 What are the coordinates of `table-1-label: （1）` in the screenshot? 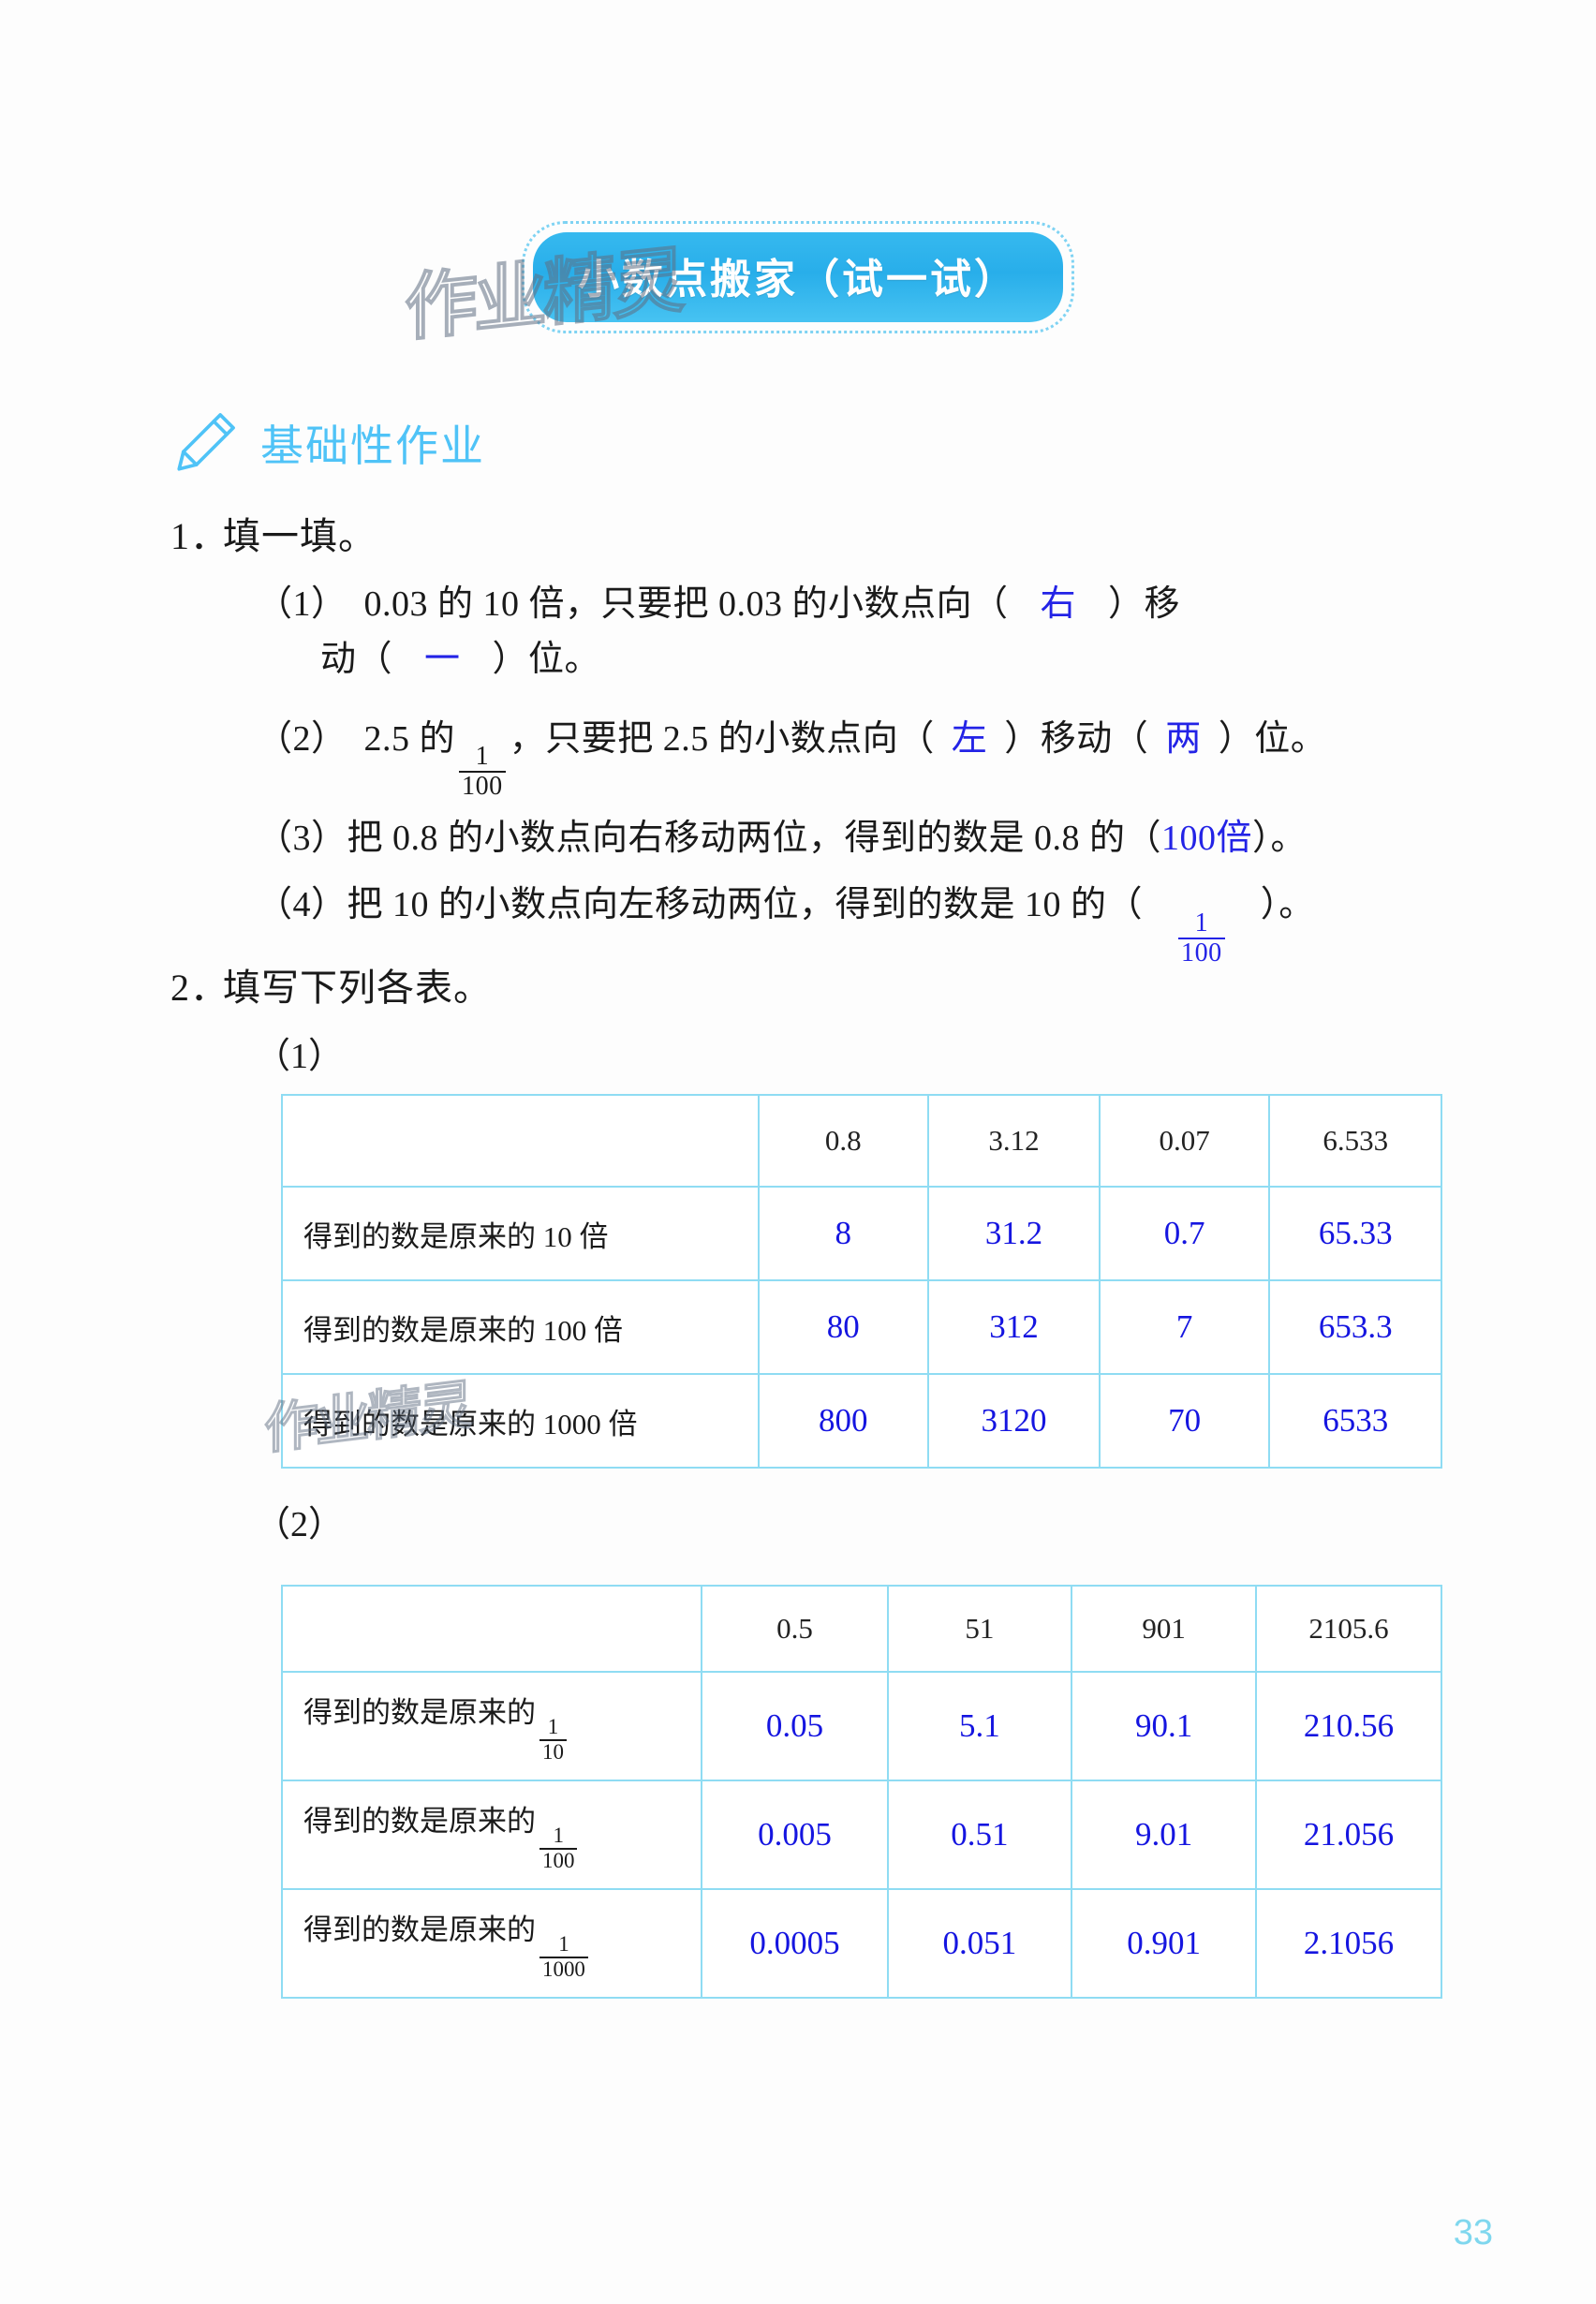 It's located at (300, 1056).